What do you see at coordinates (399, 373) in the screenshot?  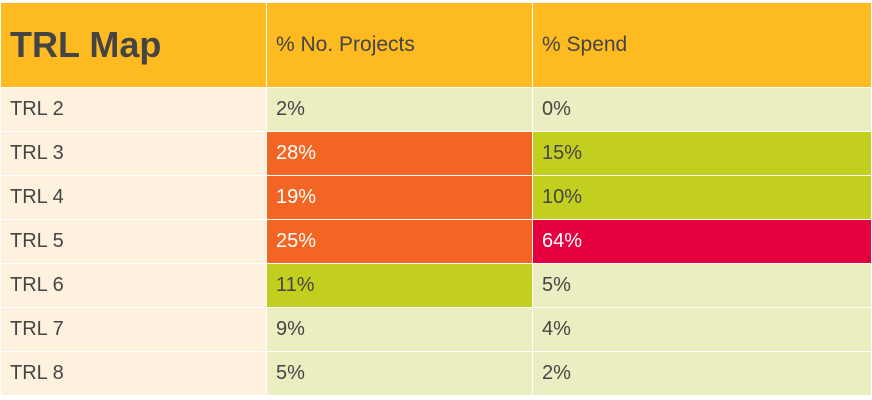 I see `cell-projects: 5%` at bounding box center [399, 373].